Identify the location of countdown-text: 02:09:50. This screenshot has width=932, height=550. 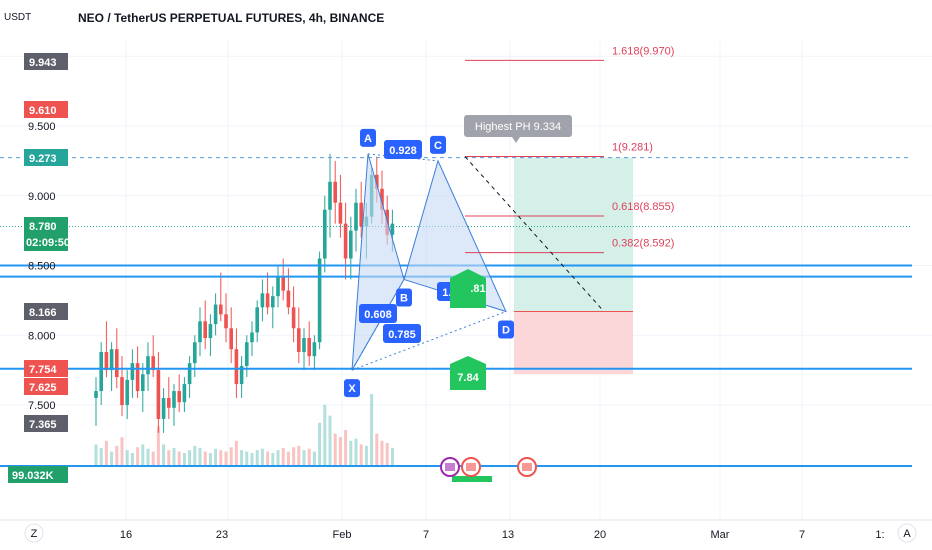
(48, 243).